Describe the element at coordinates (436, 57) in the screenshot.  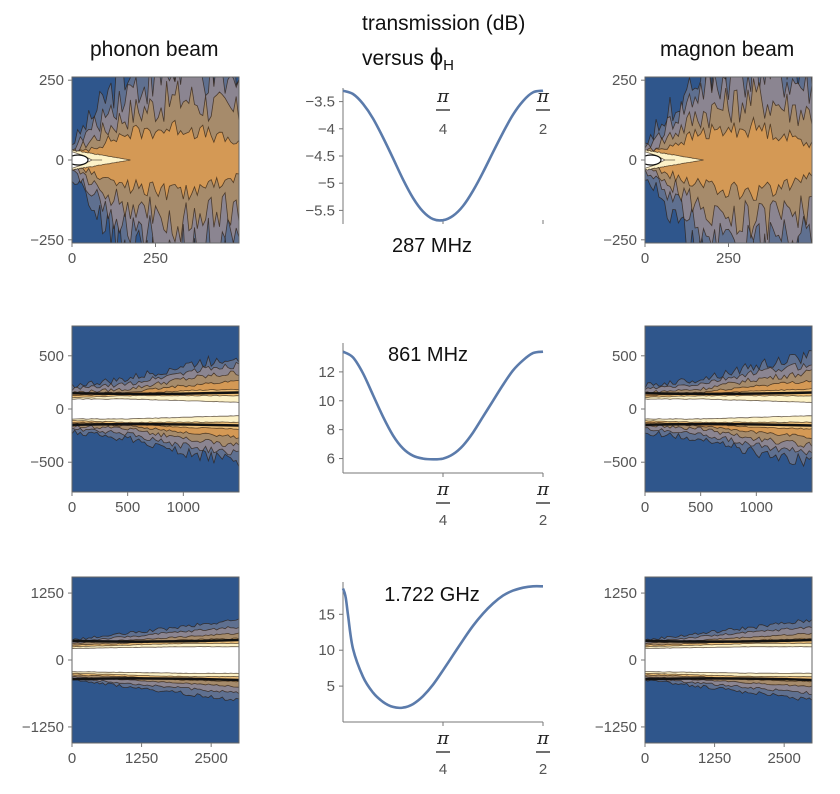
I see `phi-symbol: ϕ` at that location.